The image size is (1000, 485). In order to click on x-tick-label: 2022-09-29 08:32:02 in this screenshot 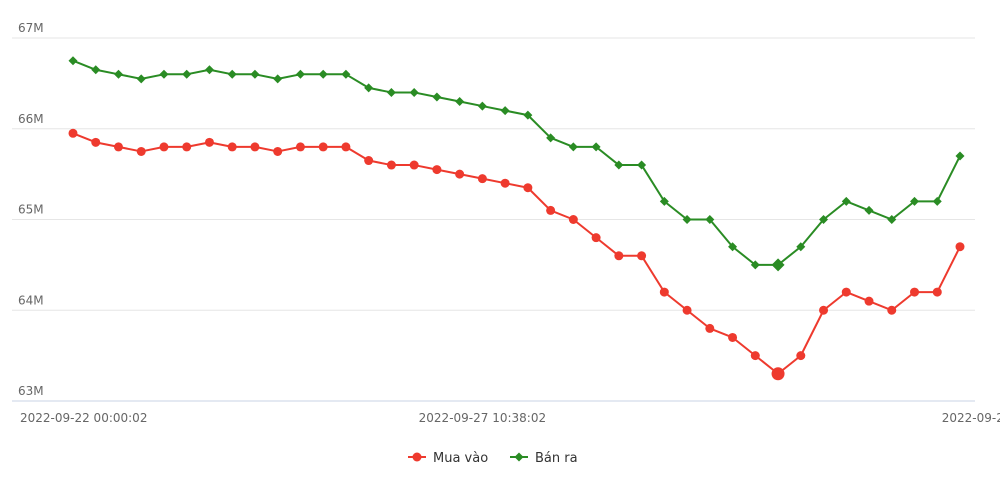, I will do `click(971, 418)`.